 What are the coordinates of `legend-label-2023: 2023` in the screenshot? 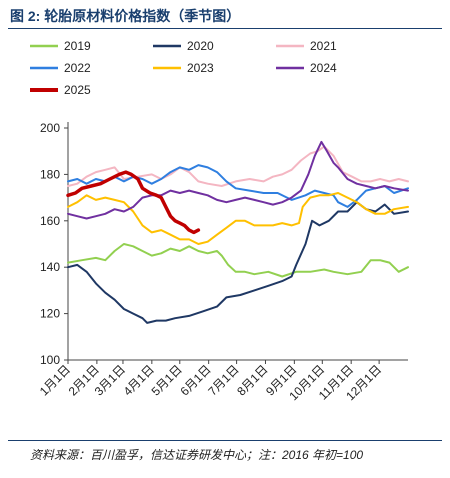 It's located at (200, 68).